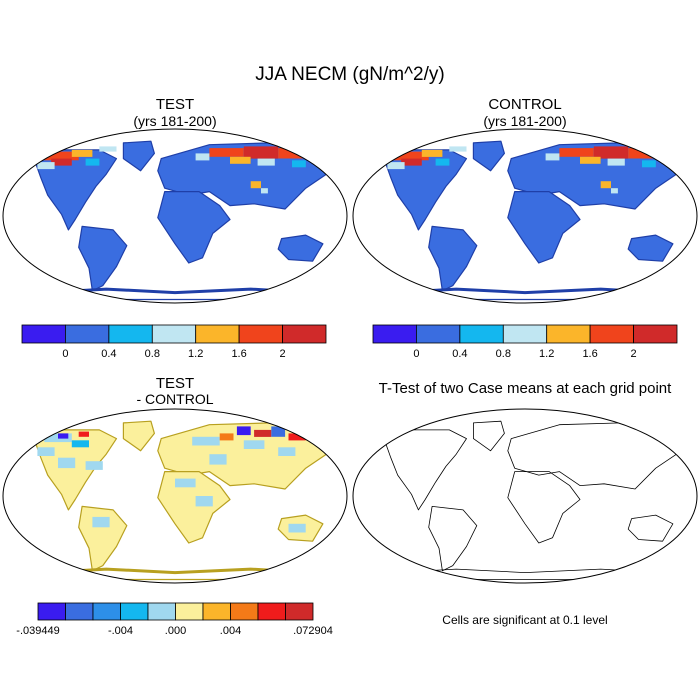  I want to click on control-colorbar-tick-label: 0, so click(416, 354).